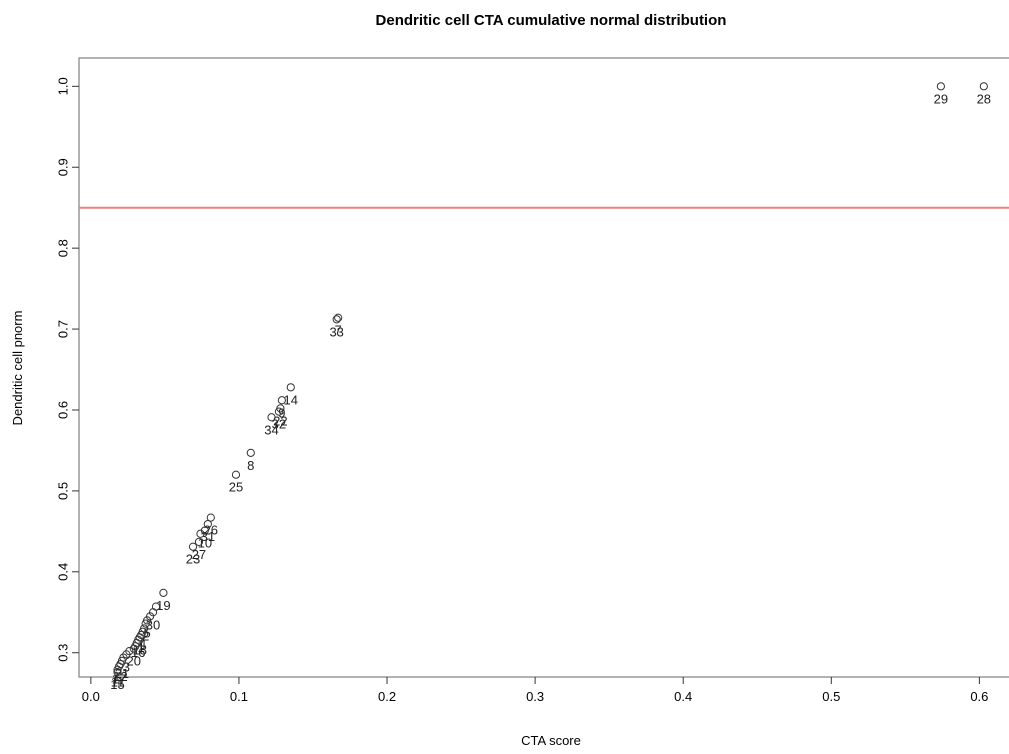 The image size is (1009, 754). What do you see at coordinates (142, 644) in the screenshot?
I see `point-label: 4` at bounding box center [142, 644].